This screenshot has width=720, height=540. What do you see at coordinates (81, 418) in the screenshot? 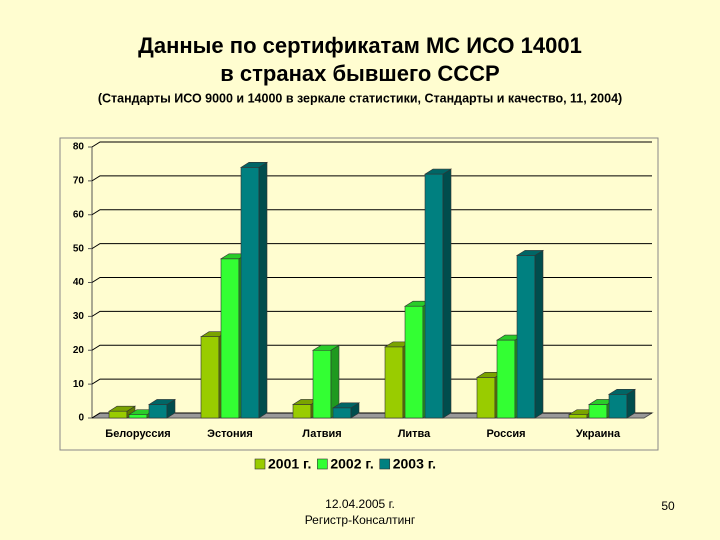
I see `y-tick-label: 0` at bounding box center [81, 418].